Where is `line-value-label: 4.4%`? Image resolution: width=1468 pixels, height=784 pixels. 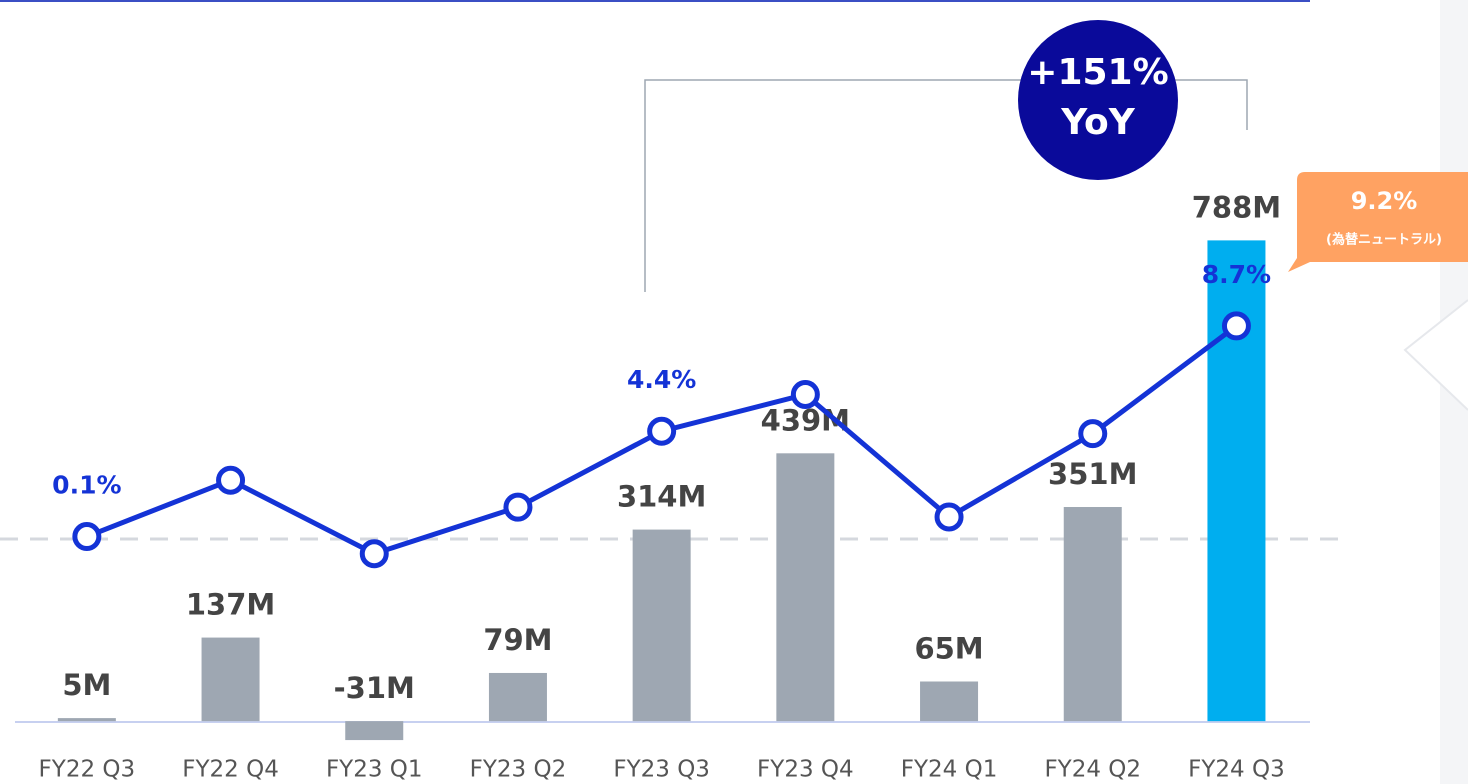 line-value-label: 4.4% is located at coordinates (661, 379).